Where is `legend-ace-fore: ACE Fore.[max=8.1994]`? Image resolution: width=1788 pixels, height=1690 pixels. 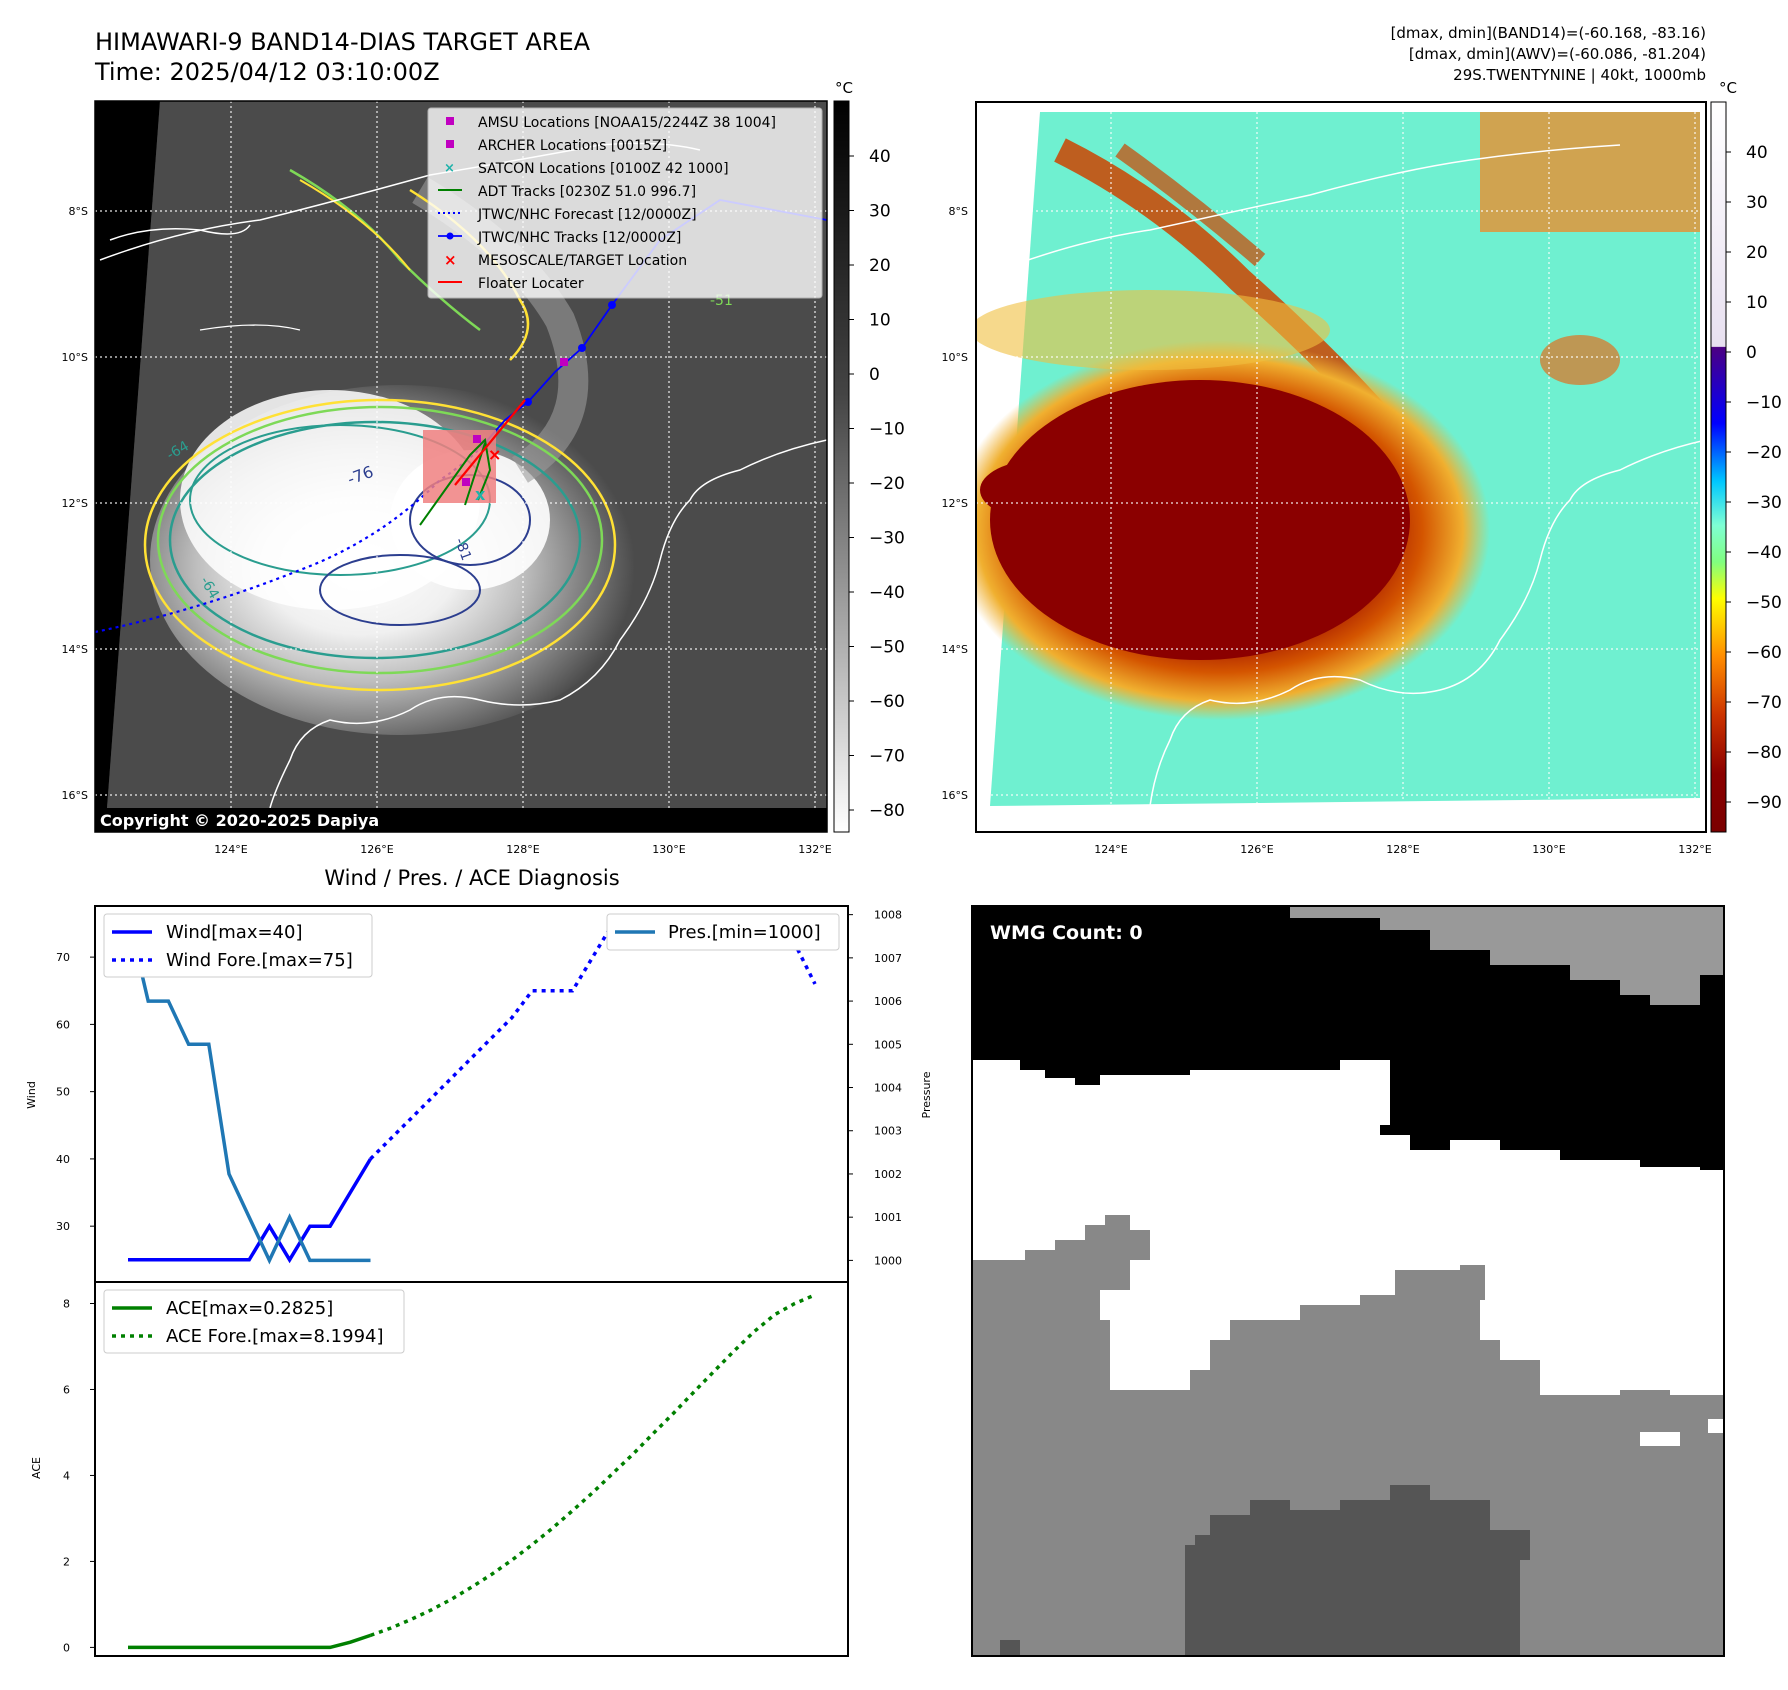 legend-ace-fore: ACE Fore.[max=8.1994] is located at coordinates (275, 1336).